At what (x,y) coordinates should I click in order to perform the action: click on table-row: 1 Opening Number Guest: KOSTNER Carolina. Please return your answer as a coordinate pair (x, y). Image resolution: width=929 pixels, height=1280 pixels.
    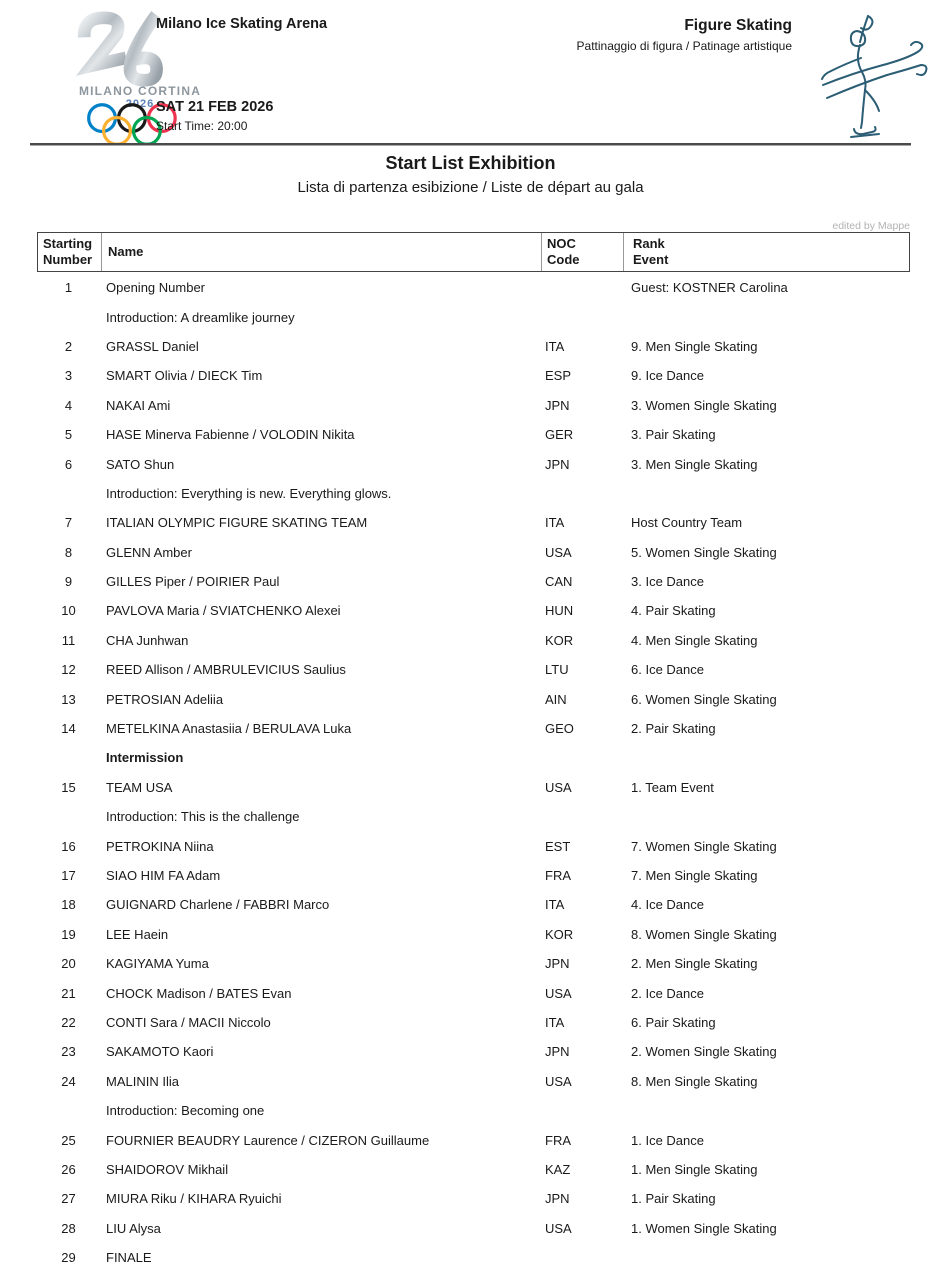
    Looking at the image, I should click on (473, 287).